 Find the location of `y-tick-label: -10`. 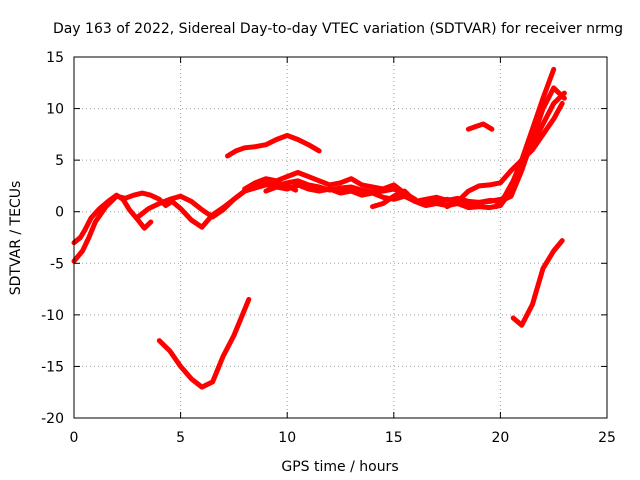

y-tick-label: -10 is located at coordinates (52, 316).